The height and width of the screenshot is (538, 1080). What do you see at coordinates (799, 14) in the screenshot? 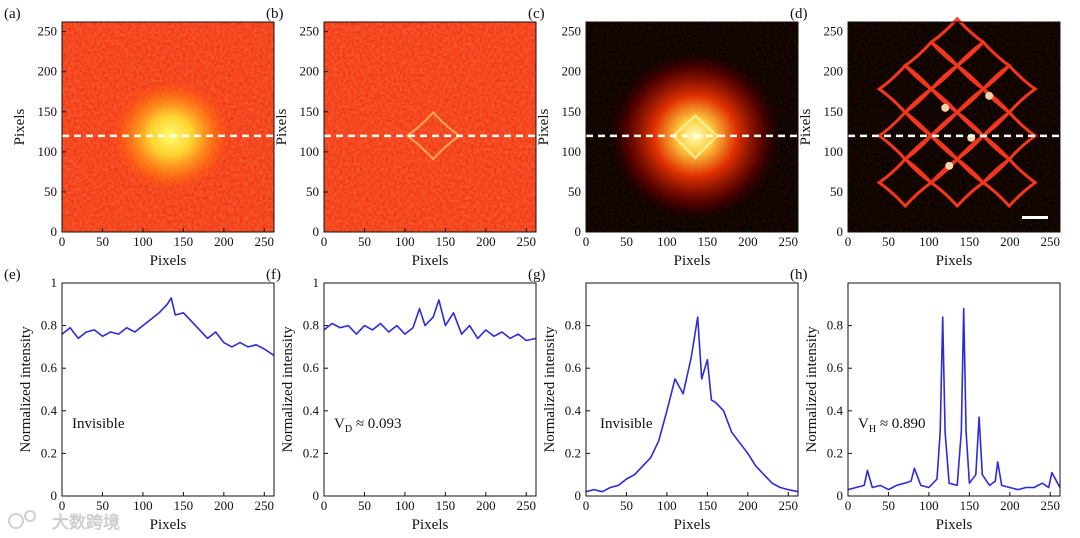
I see `panel-label: (d)` at bounding box center [799, 14].